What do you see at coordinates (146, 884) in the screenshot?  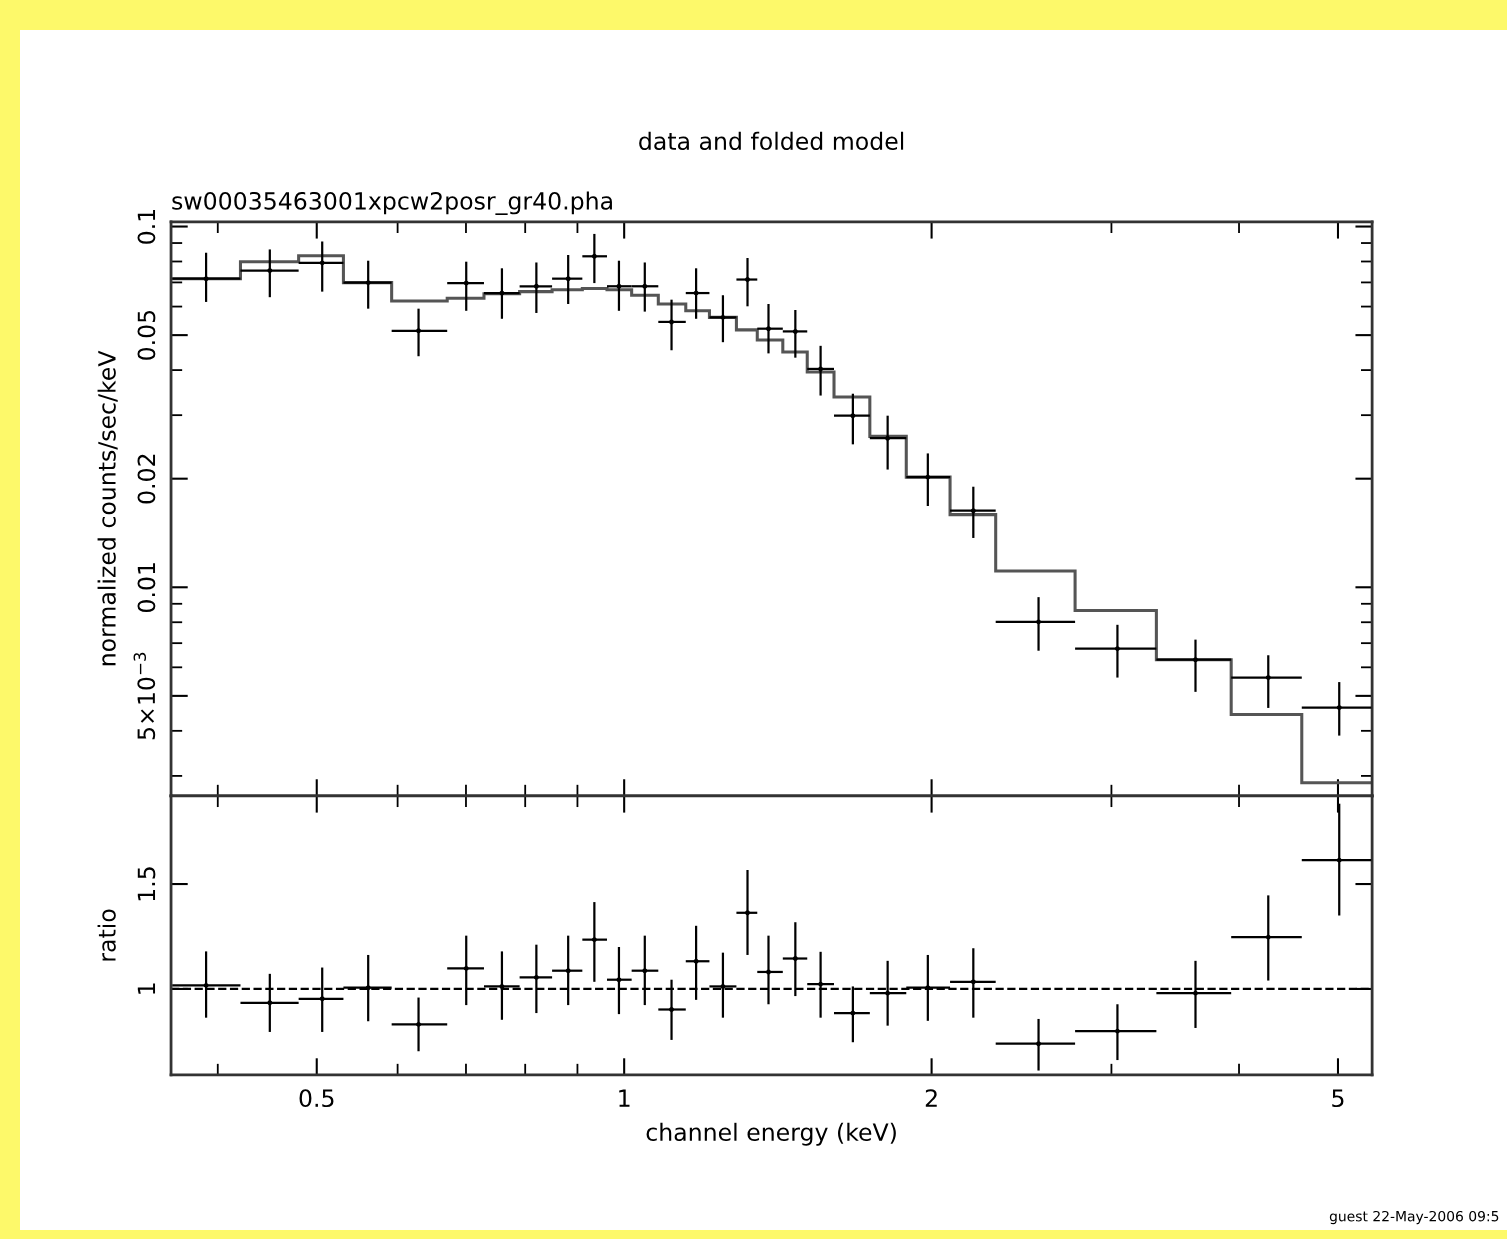 I see `y-tick-label: 1.5` at bounding box center [146, 884].